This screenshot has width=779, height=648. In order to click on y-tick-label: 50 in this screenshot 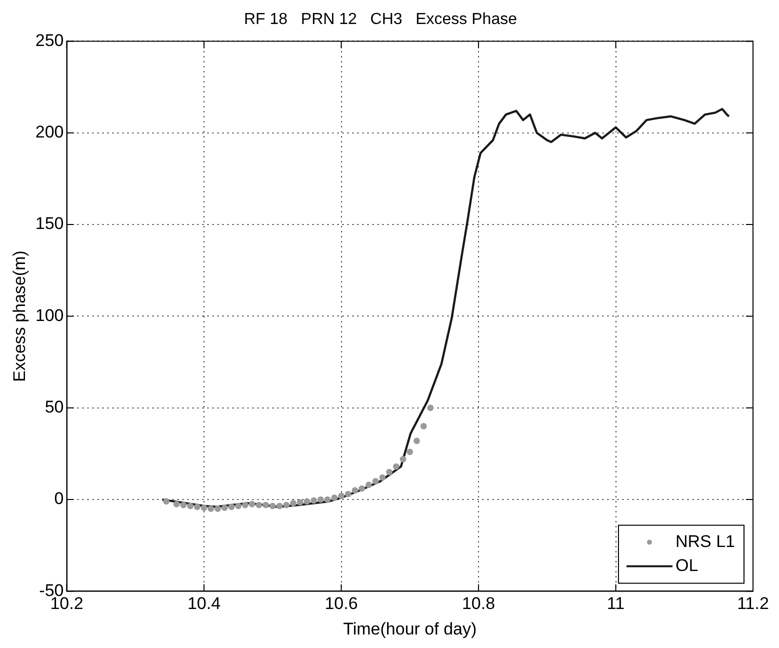, I will do `click(54, 407)`.